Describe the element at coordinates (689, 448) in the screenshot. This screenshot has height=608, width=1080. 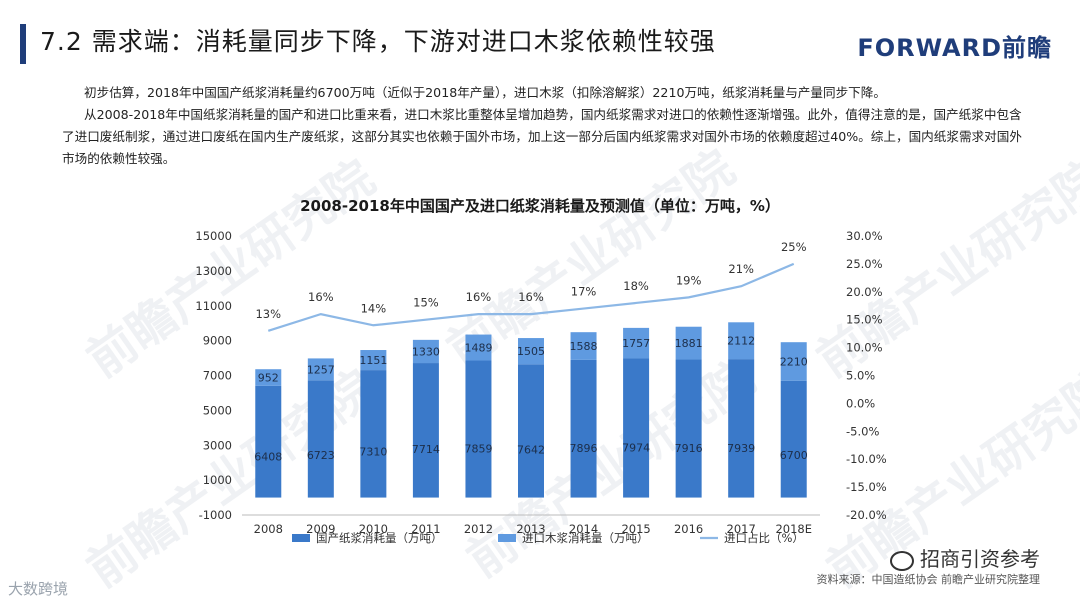
I see `bar-domestic-value: 7916` at that location.